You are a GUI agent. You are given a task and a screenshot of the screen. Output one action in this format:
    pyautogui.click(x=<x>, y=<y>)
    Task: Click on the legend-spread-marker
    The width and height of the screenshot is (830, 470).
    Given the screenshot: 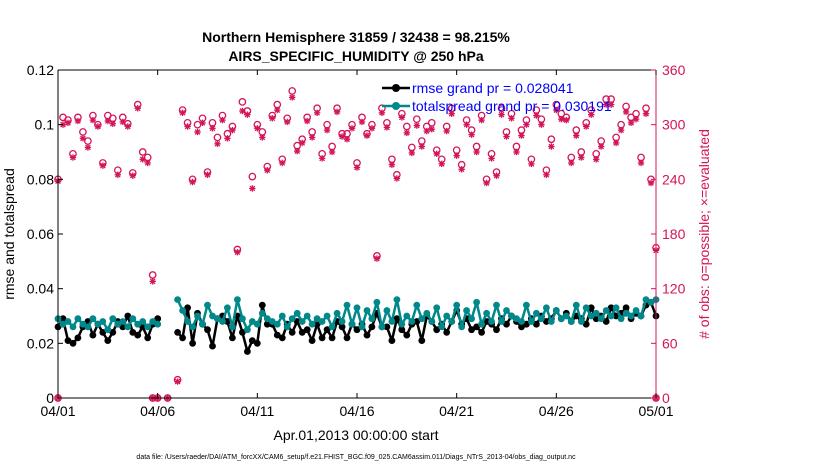 What is the action you would take?
    pyautogui.click(x=396, y=106)
    